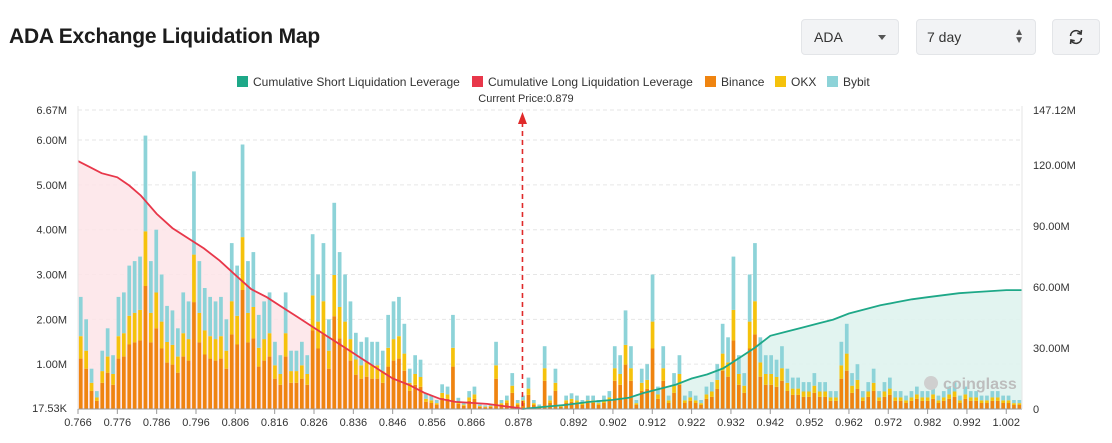  What do you see at coordinates (1054, 166) in the screenshot?
I see `y-right-tick-label: 120.00M` at bounding box center [1054, 166].